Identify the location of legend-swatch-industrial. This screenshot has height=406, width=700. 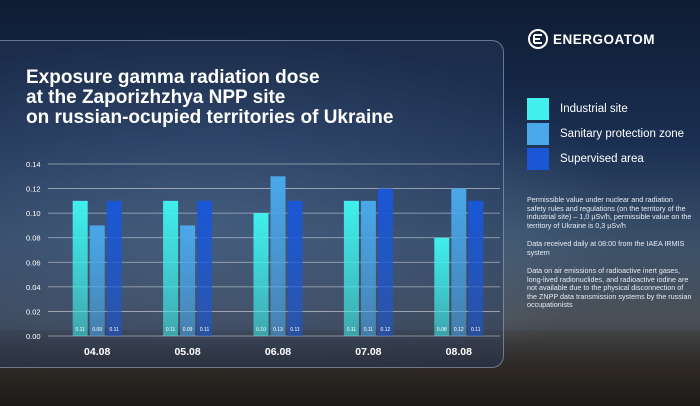
(538, 109).